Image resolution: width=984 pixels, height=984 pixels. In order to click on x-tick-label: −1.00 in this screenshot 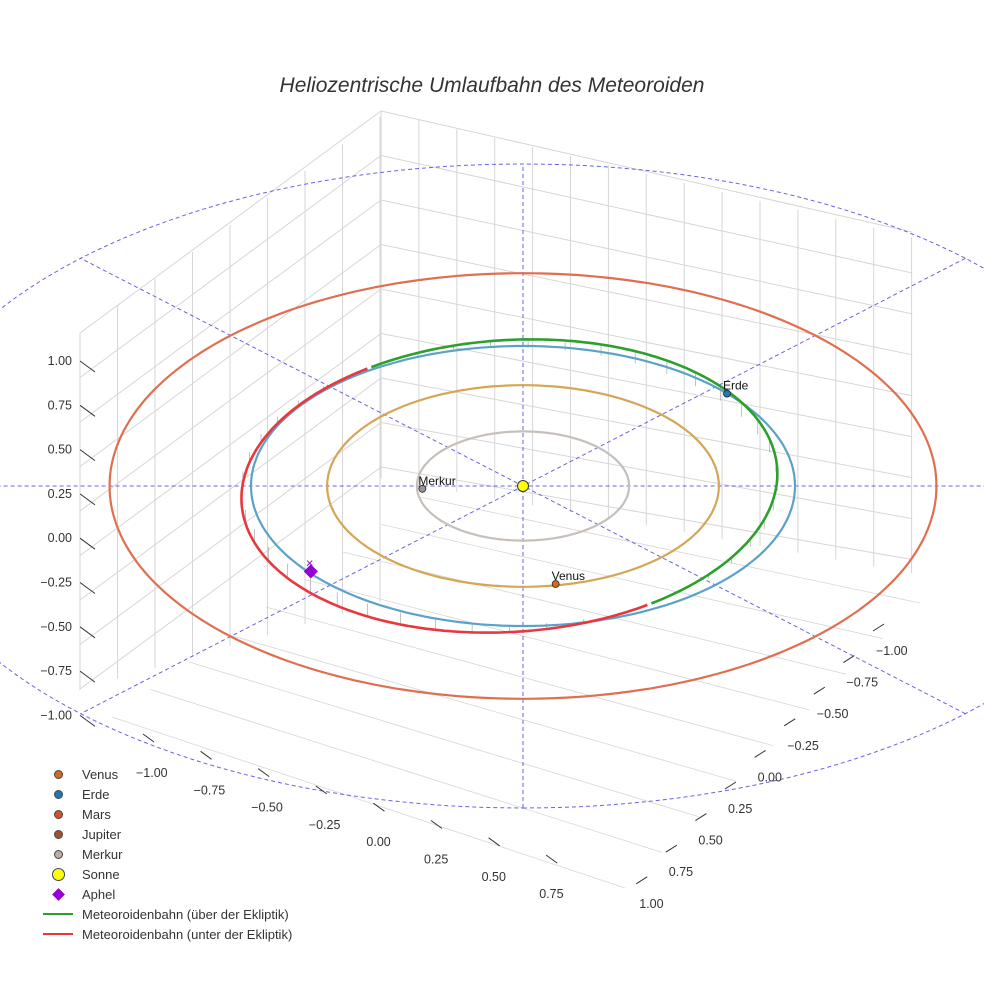, I will do `click(152, 773)`.